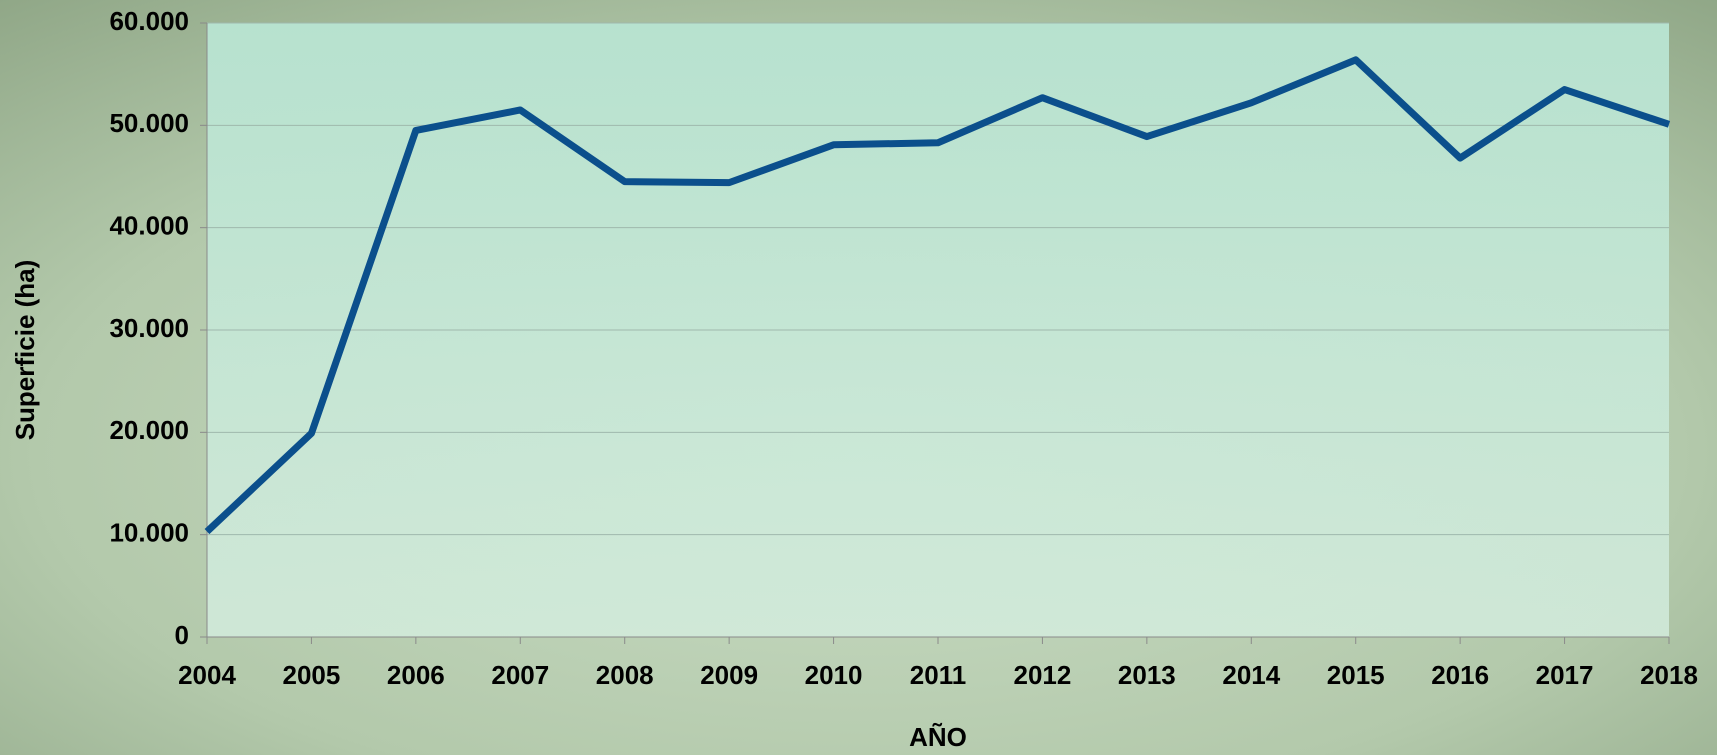 This screenshot has width=1717, height=755. What do you see at coordinates (1043, 675) in the screenshot?
I see `x-tick-label: 2012` at bounding box center [1043, 675].